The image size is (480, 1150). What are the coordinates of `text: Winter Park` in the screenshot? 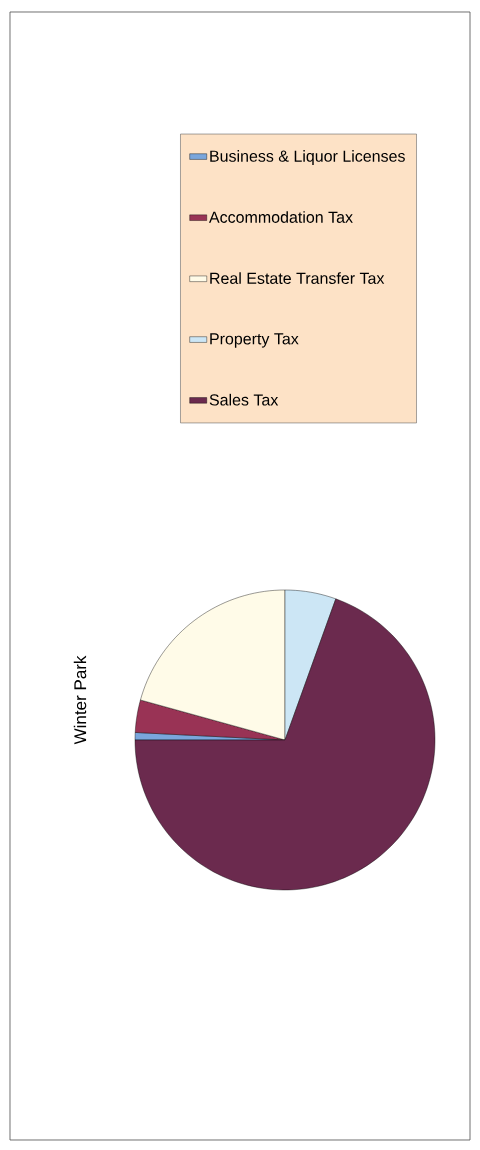 It's located at (80, 700).